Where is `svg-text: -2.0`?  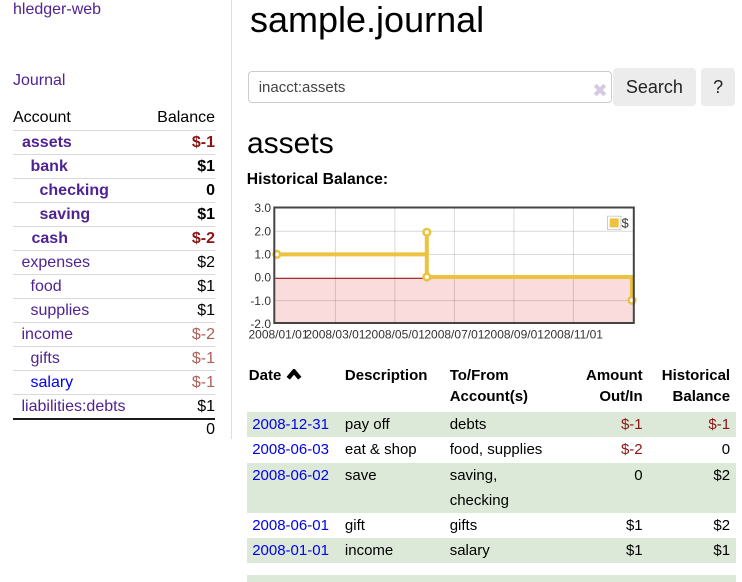 svg-text: -2.0 is located at coordinates (260, 324).